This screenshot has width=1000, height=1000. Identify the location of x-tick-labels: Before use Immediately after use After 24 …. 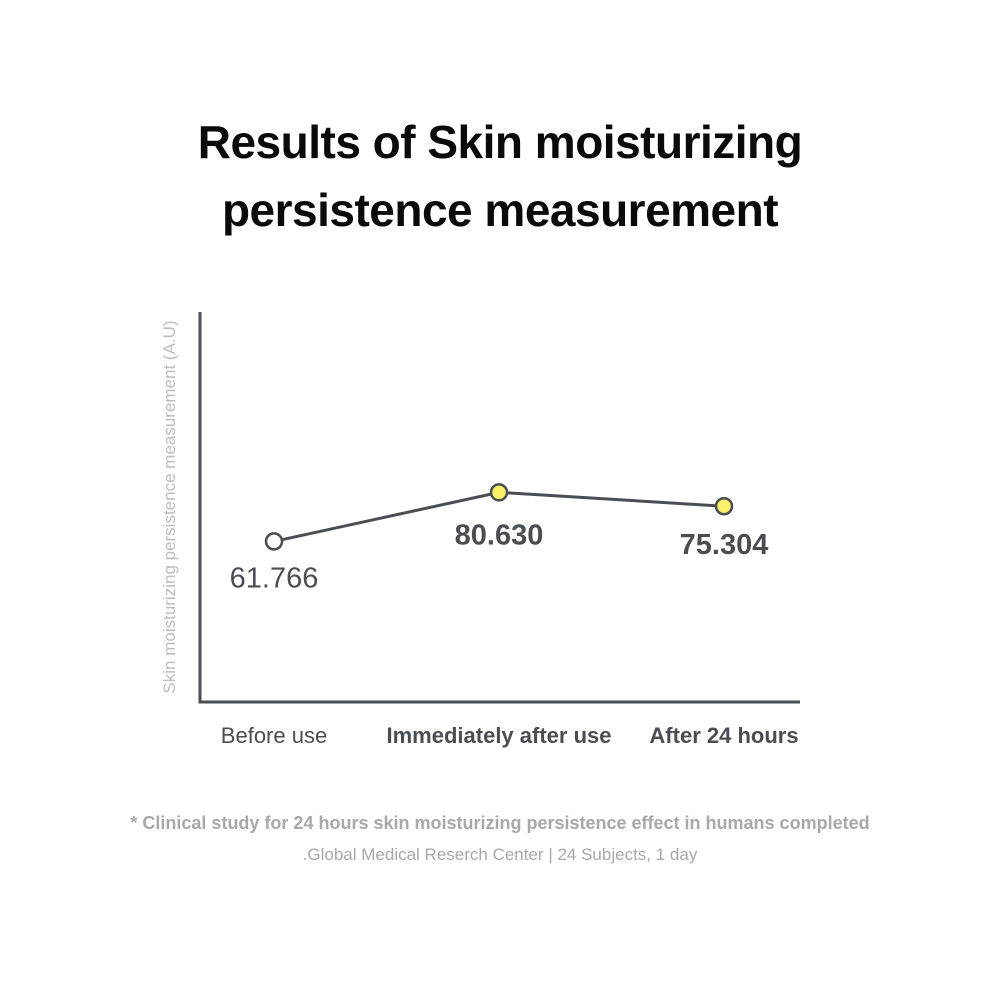
(510, 735).